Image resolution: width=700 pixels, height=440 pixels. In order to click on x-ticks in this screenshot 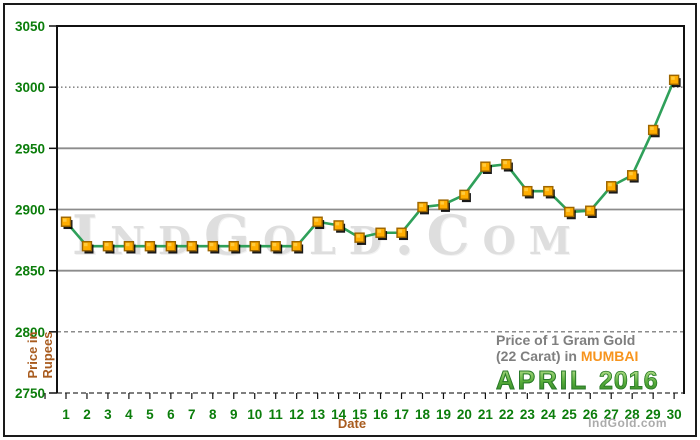, I will do `click(359, 396)`.